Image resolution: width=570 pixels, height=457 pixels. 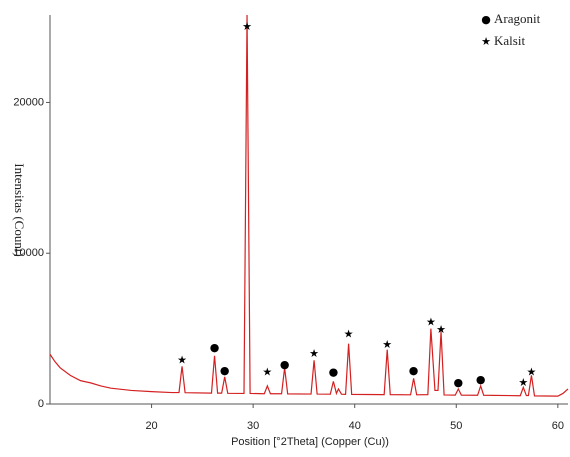 I want to click on x-axis-label: Position [°2Theta] (Copper (Cu)), so click(x=310, y=442).